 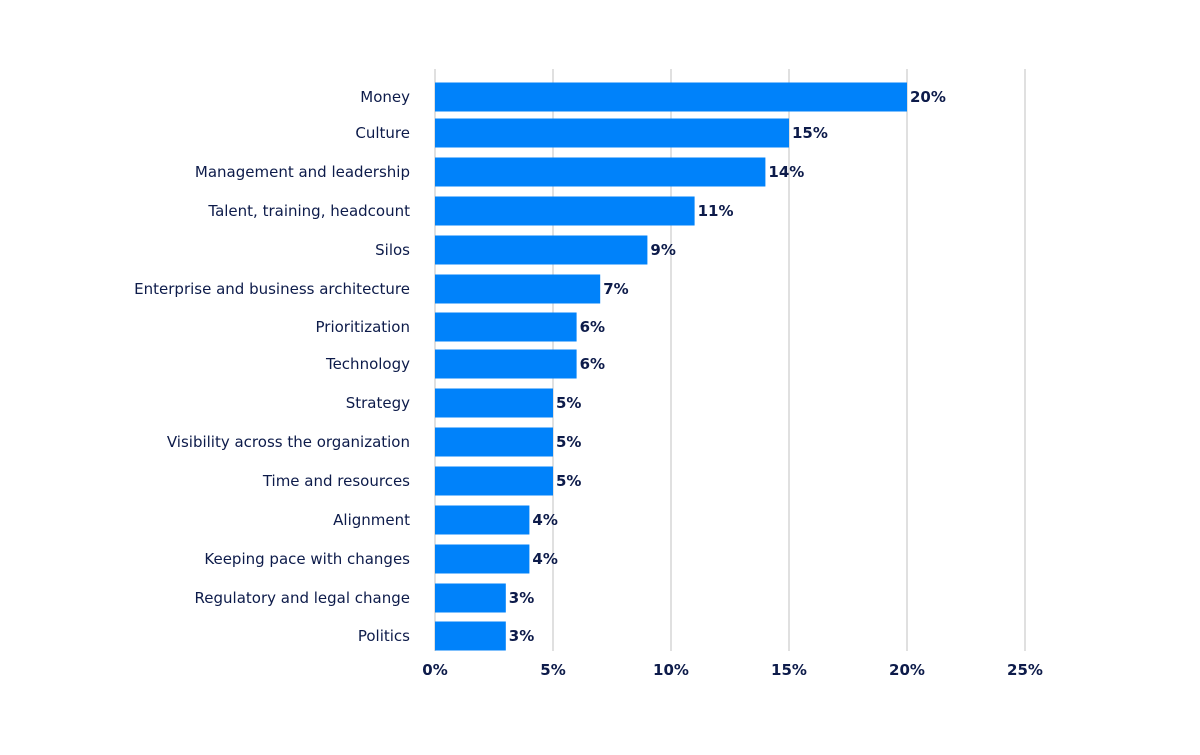 What do you see at coordinates (336, 481) in the screenshot?
I see `category-label: Time and resources` at bounding box center [336, 481].